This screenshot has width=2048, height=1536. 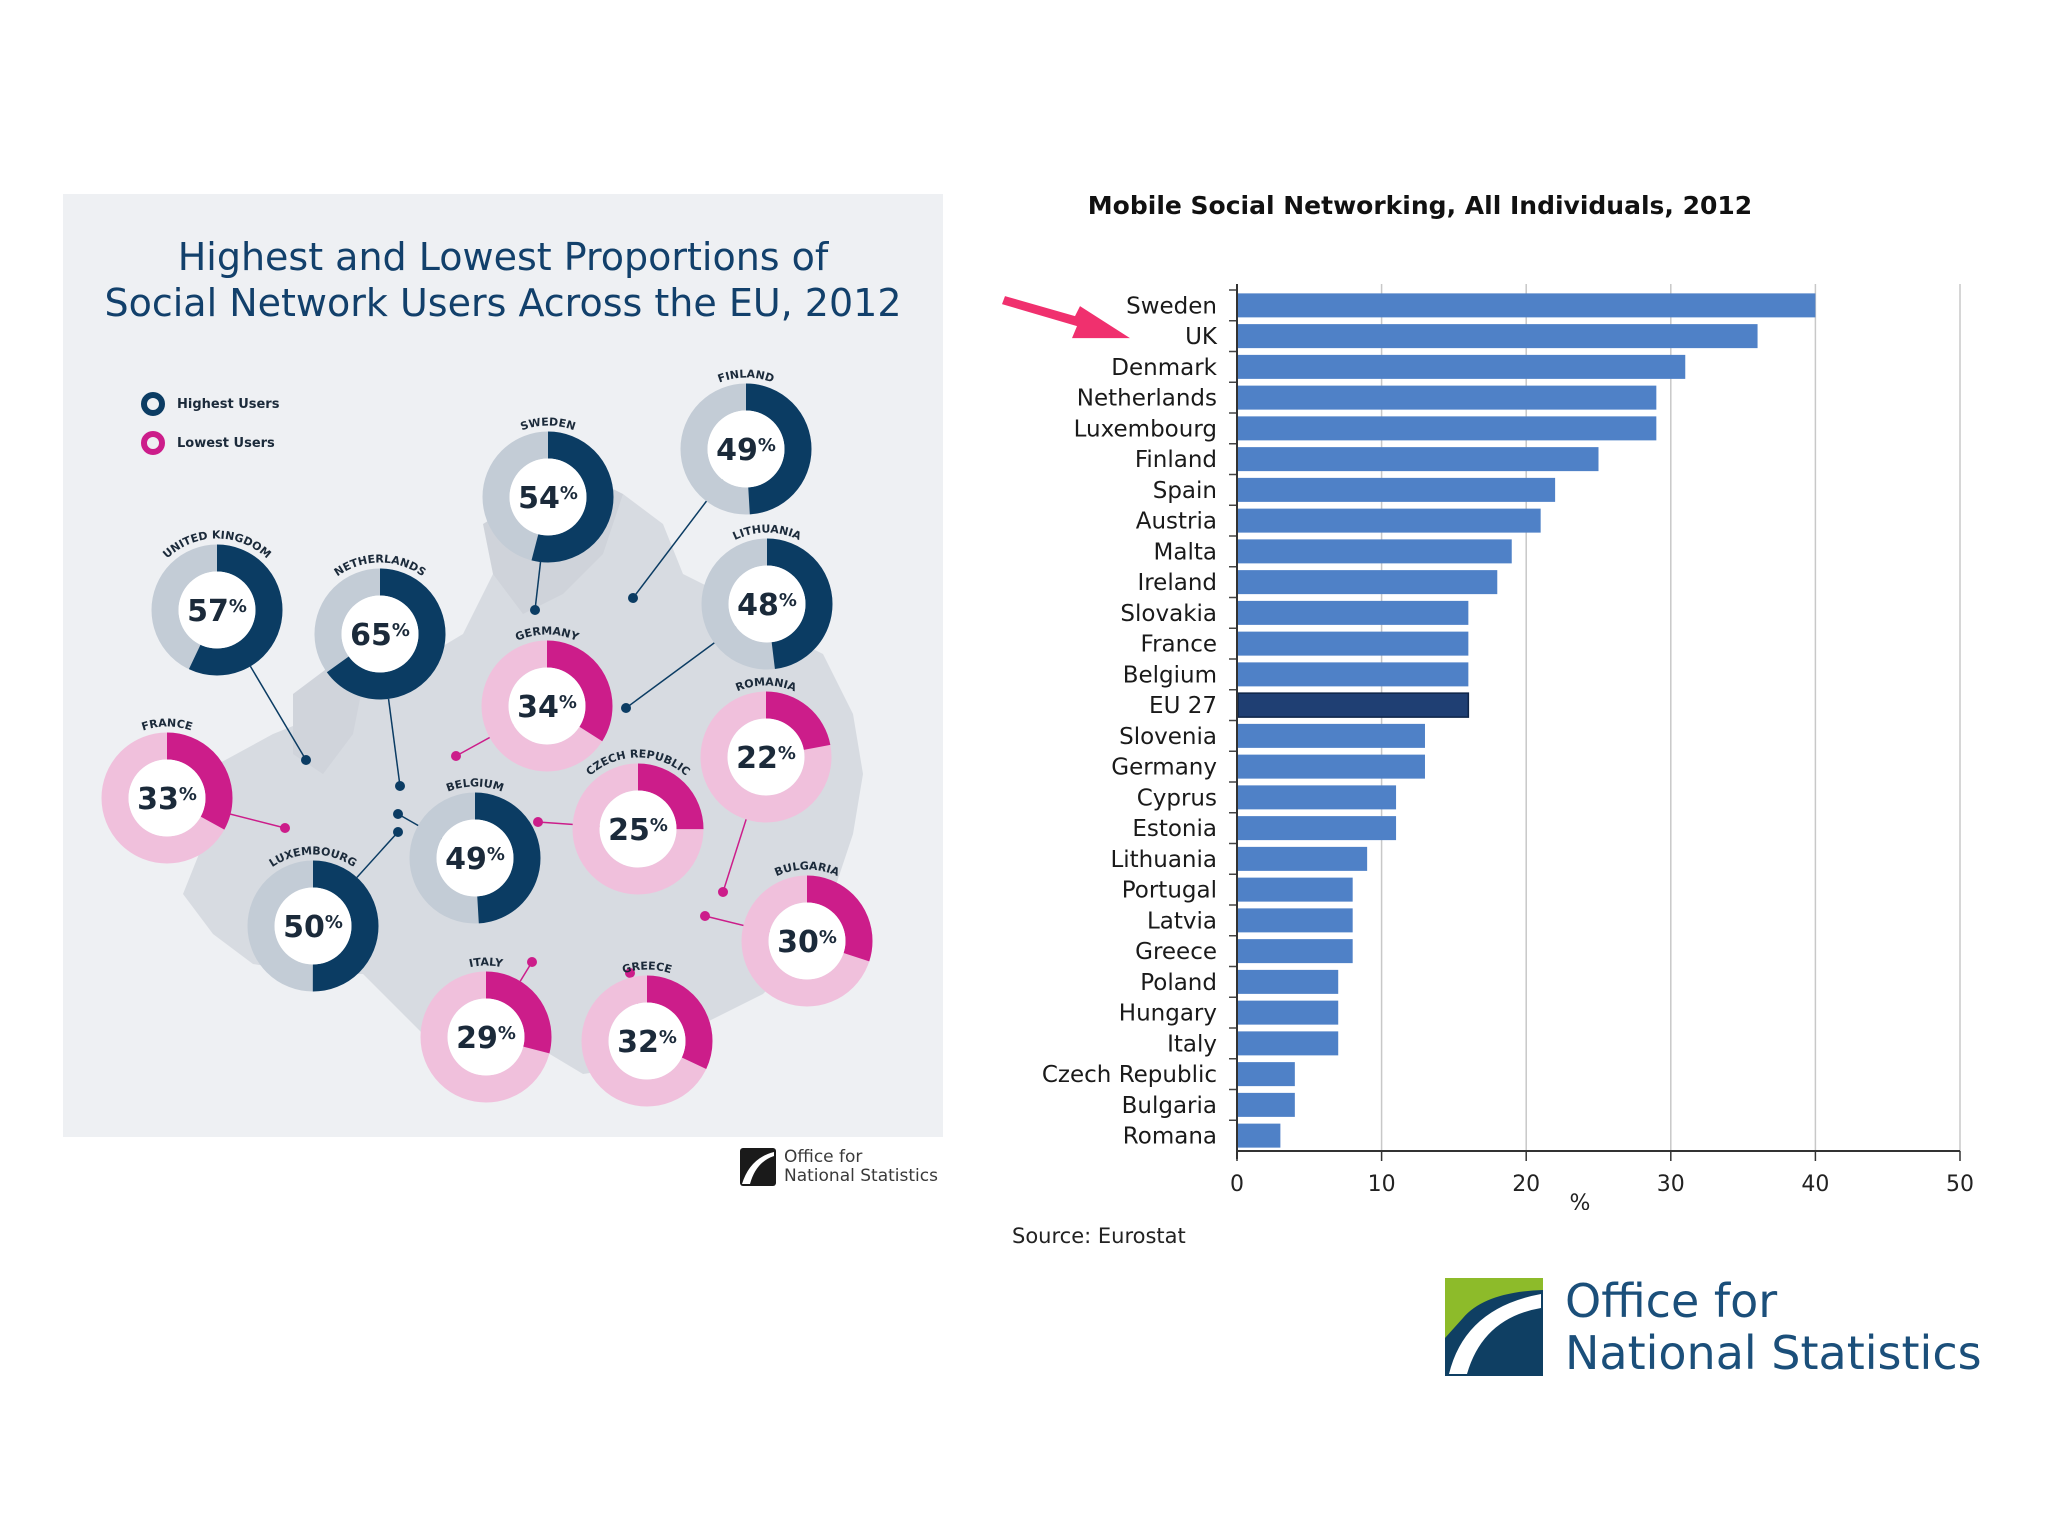 What do you see at coordinates (474, 785) in the screenshot?
I see `country-name-label: BELGIUM` at bounding box center [474, 785].